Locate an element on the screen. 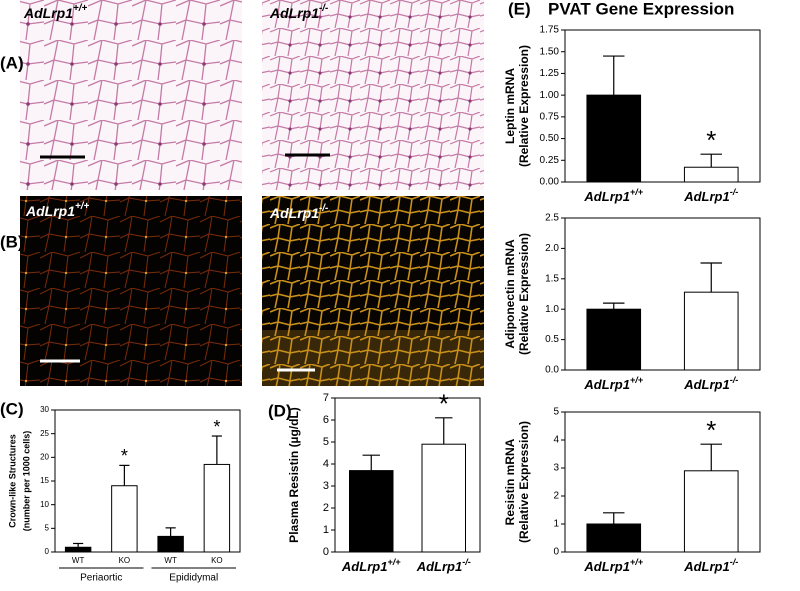 The image size is (800, 591). y-tick-label: 0.5 is located at coordinates (552, 339).